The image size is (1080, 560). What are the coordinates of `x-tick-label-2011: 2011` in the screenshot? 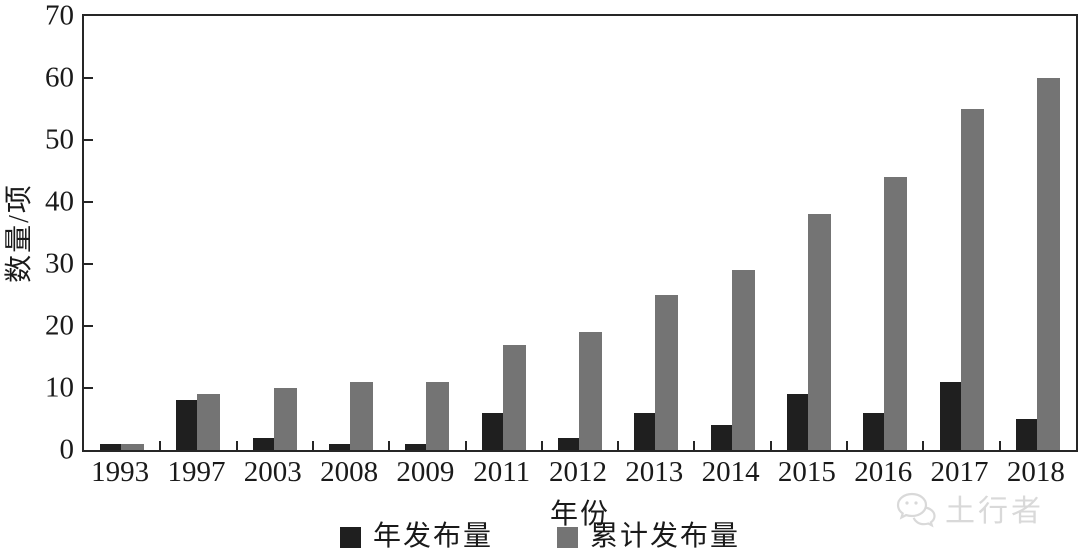 It's located at (502, 472).